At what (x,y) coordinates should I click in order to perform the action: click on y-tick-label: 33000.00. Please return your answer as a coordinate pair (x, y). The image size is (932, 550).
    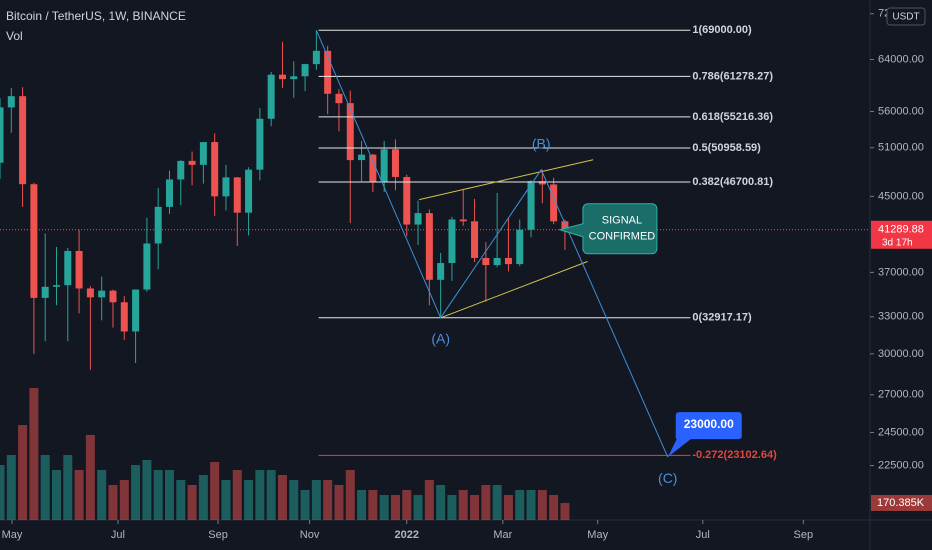
    Looking at the image, I should click on (901, 317).